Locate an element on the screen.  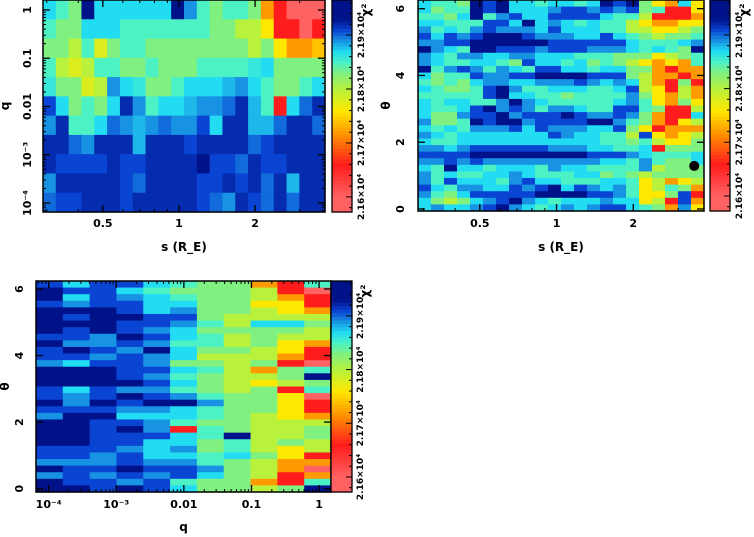
colorbar-tick-label: 2.16×10⁴ is located at coordinates (362, 197).